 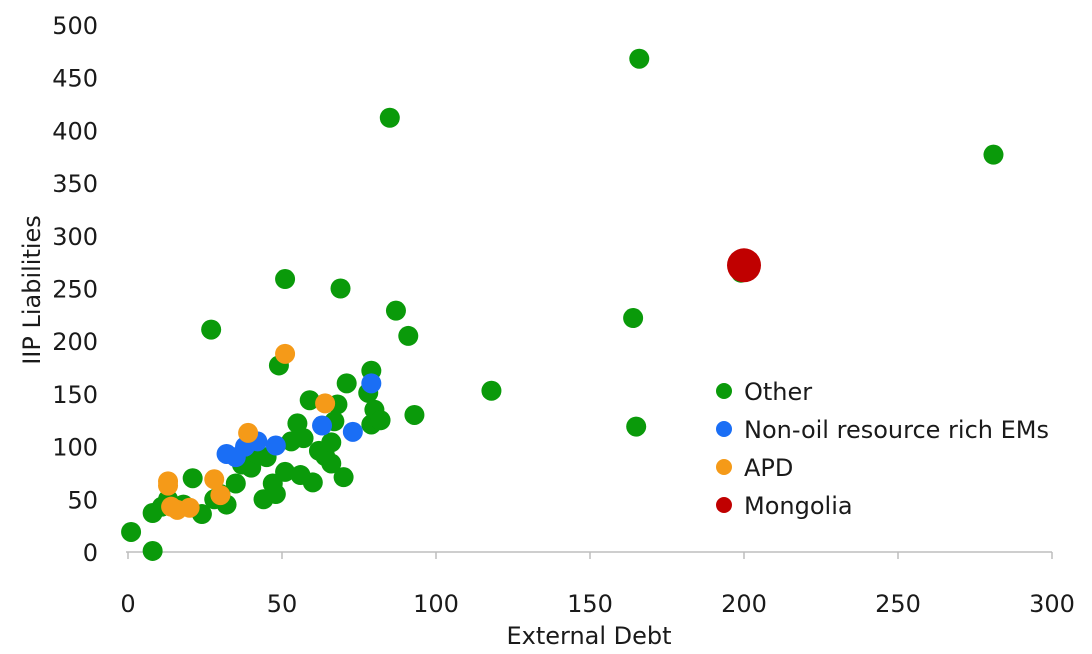 What do you see at coordinates (75, 448) in the screenshot?
I see `y-tick-label: 100` at bounding box center [75, 448].